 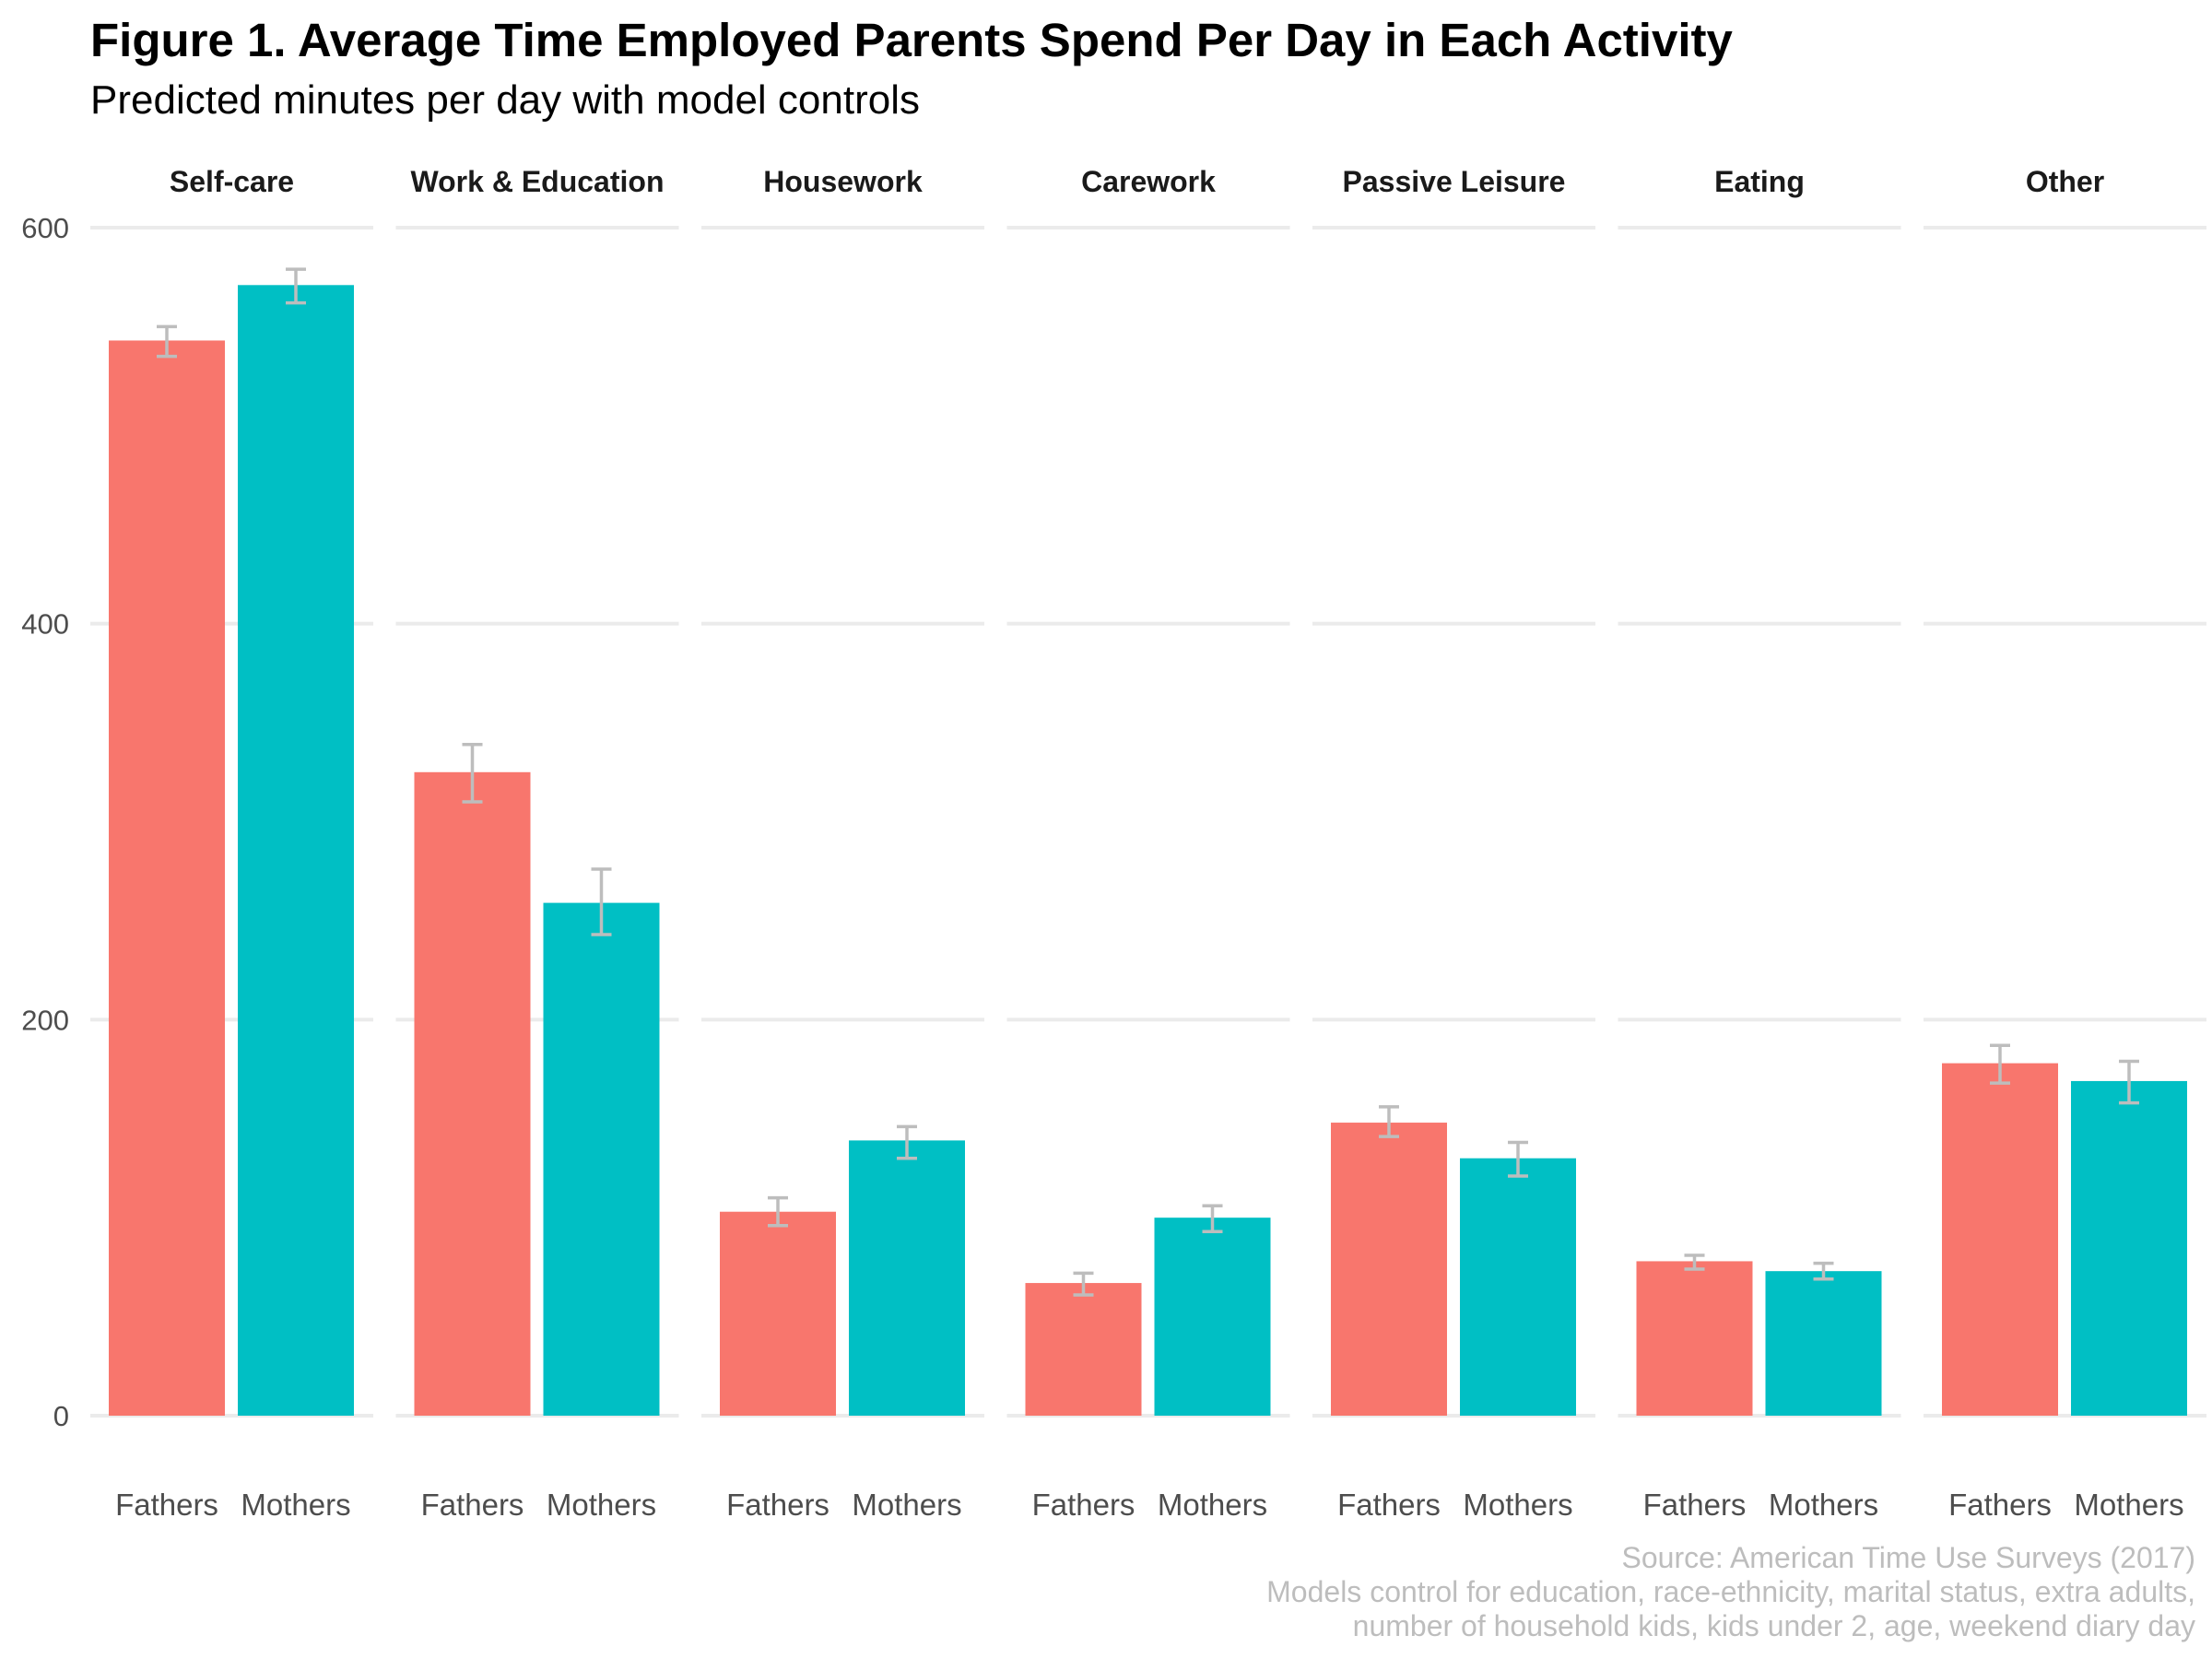 What do you see at coordinates (166, 1505) in the screenshot?
I see `x-tick-label-self-care-fathers: Fathers` at bounding box center [166, 1505].